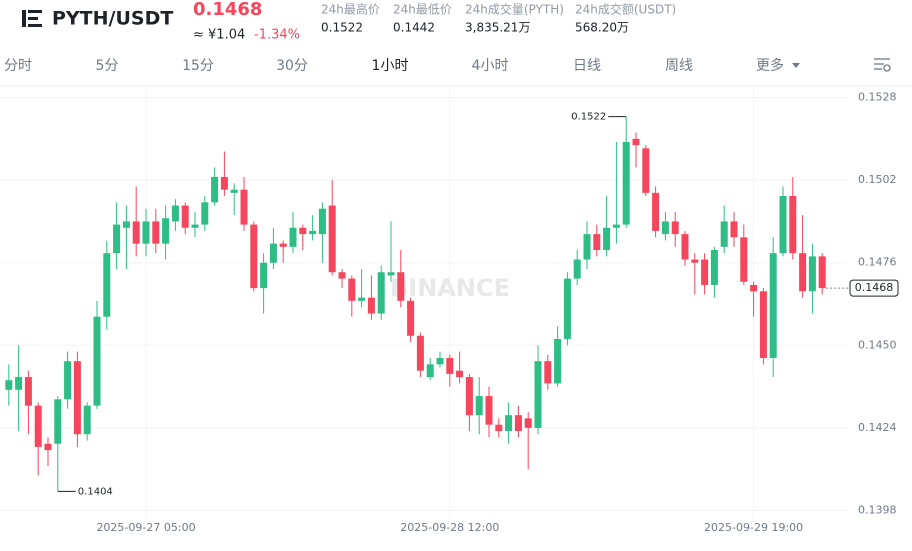  What do you see at coordinates (292, 66) in the screenshot?
I see `interval-tab: 30分` at bounding box center [292, 66].